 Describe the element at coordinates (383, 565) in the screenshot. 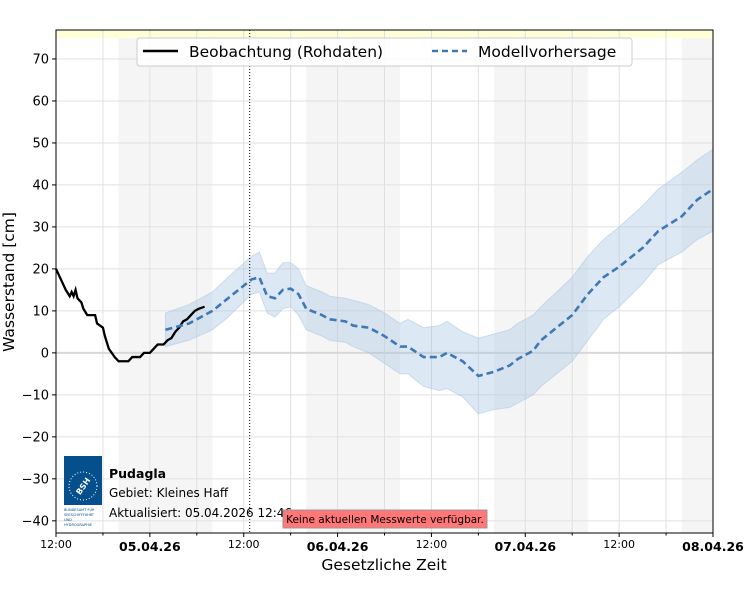

I see `x-axis-label: Gesetzliche Zeit` at that location.